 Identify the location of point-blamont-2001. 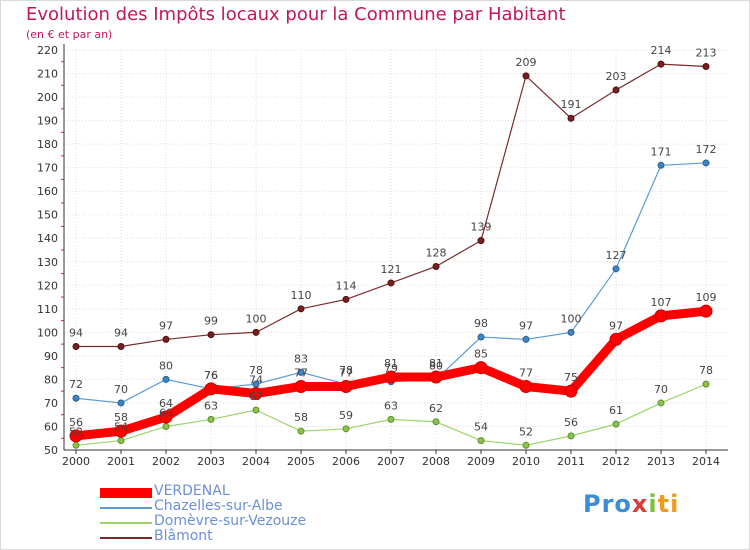
(121, 346).